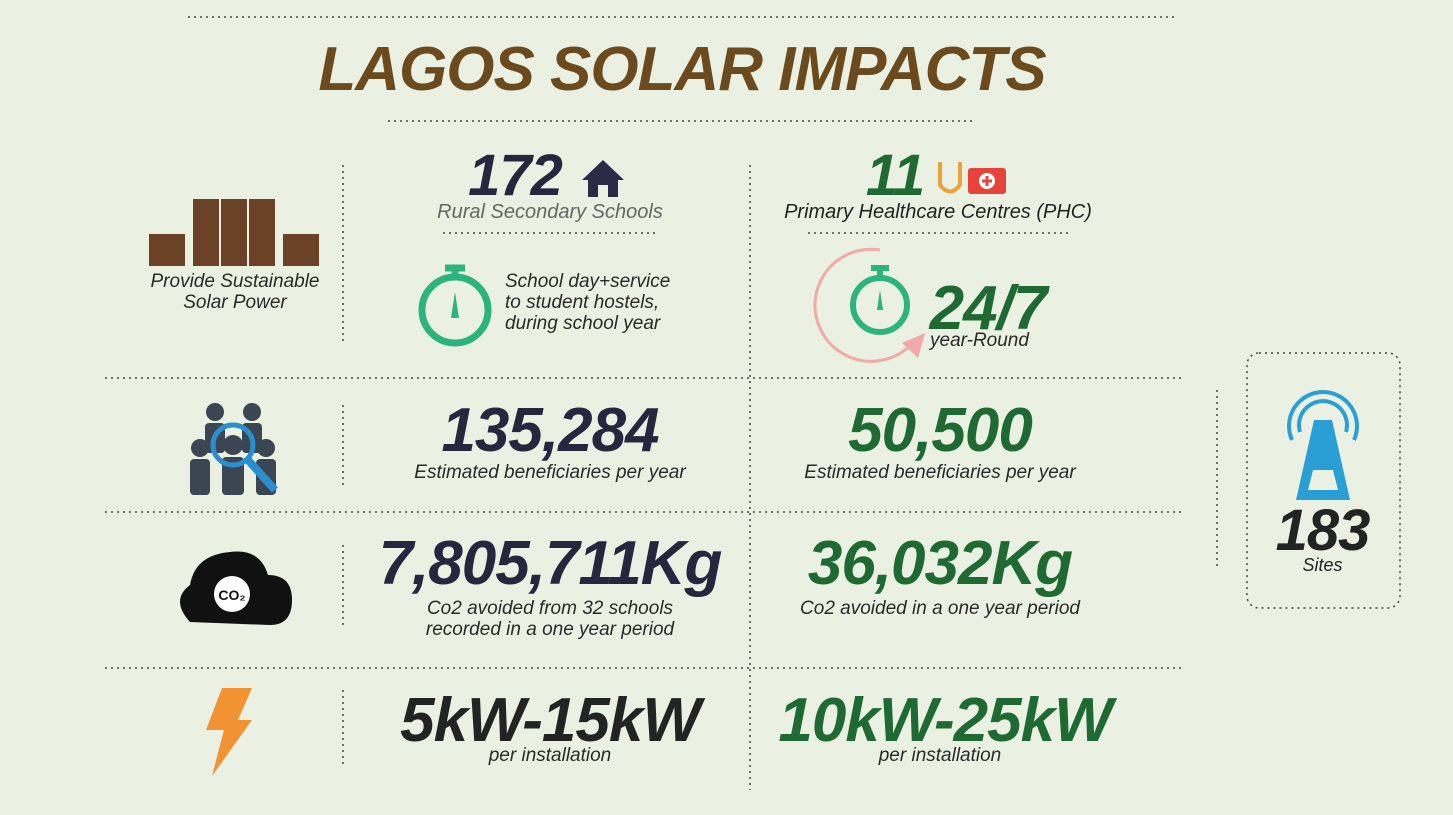 This screenshot has width=1453, height=815. I want to click on sites-label: Sites, so click(1322, 565).